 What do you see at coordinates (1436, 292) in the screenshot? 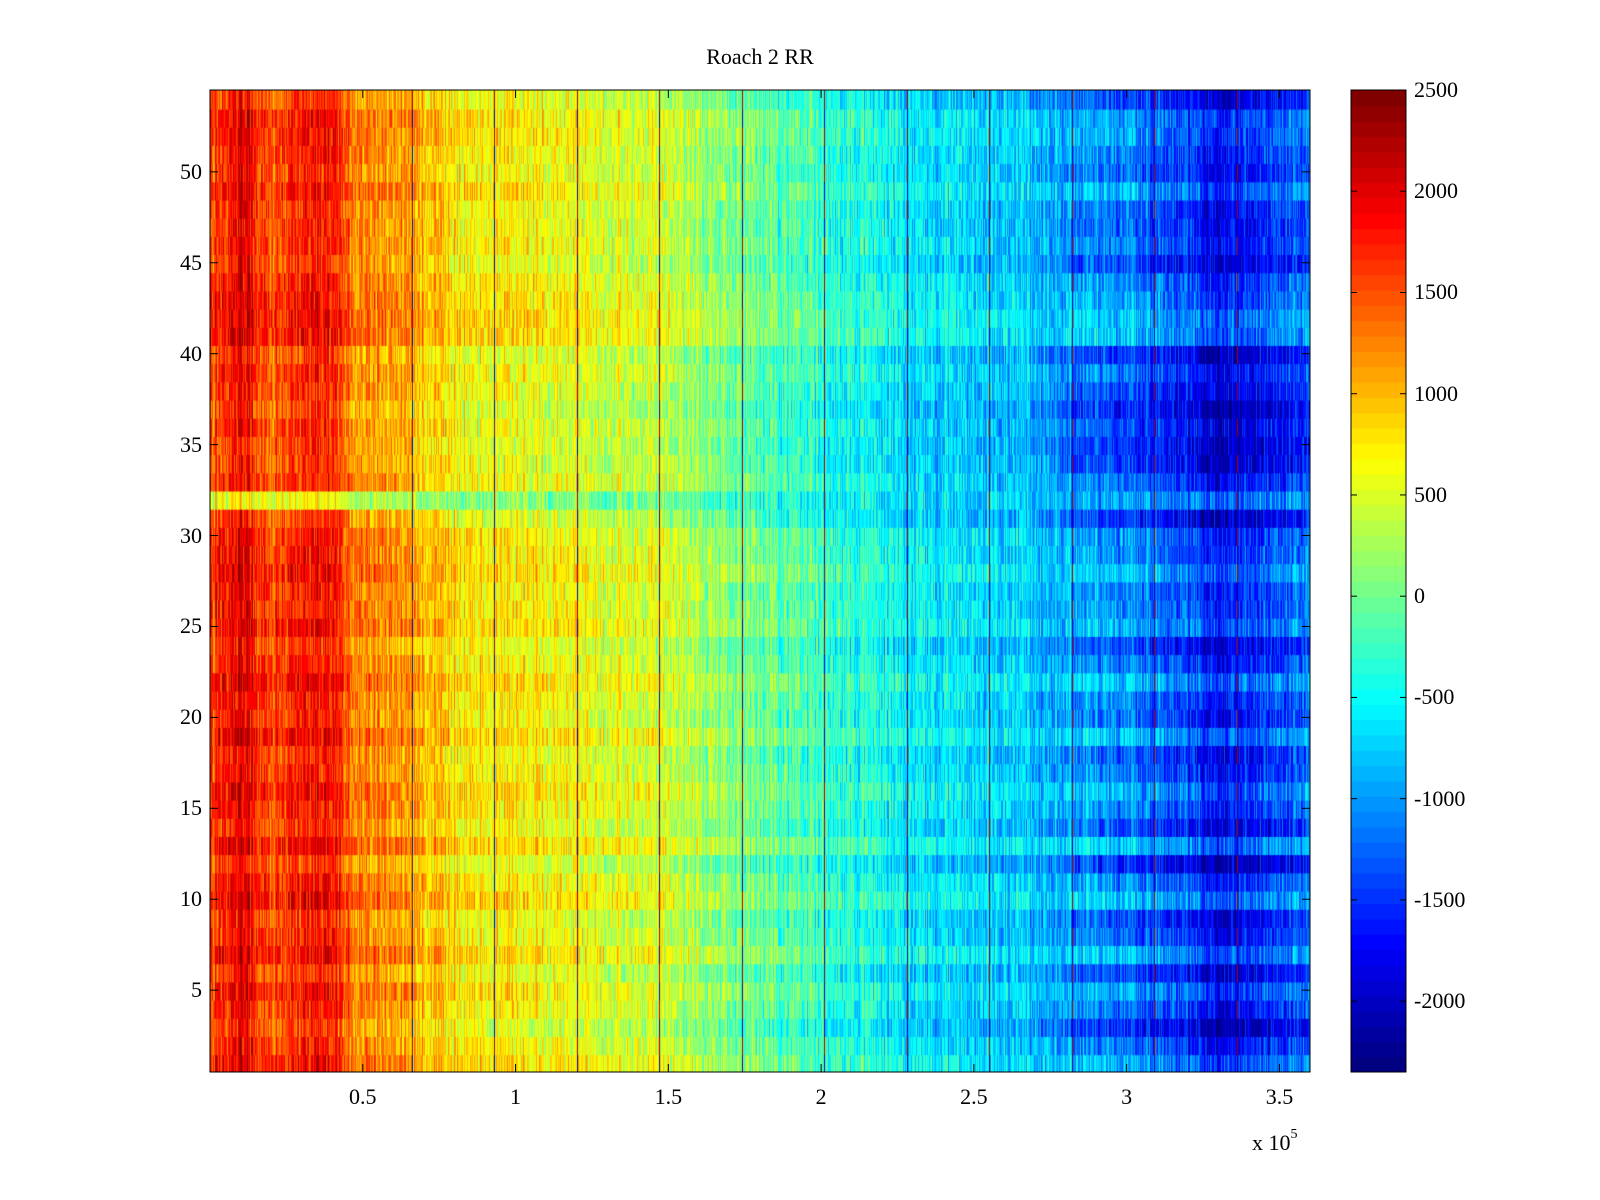
I see `colorbar-tick-label: 1500` at bounding box center [1436, 292].